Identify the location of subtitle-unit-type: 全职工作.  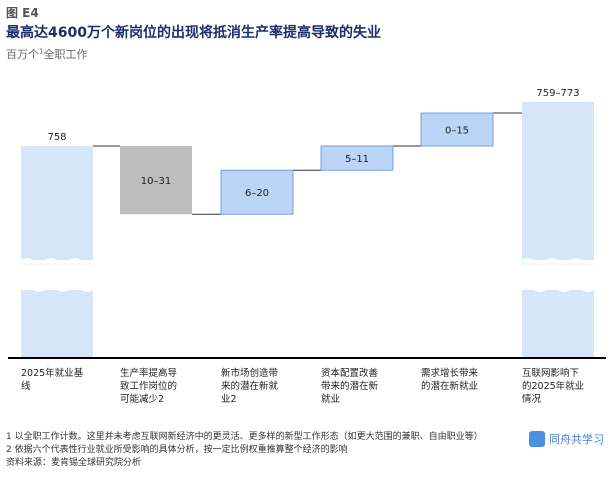
(65, 54).